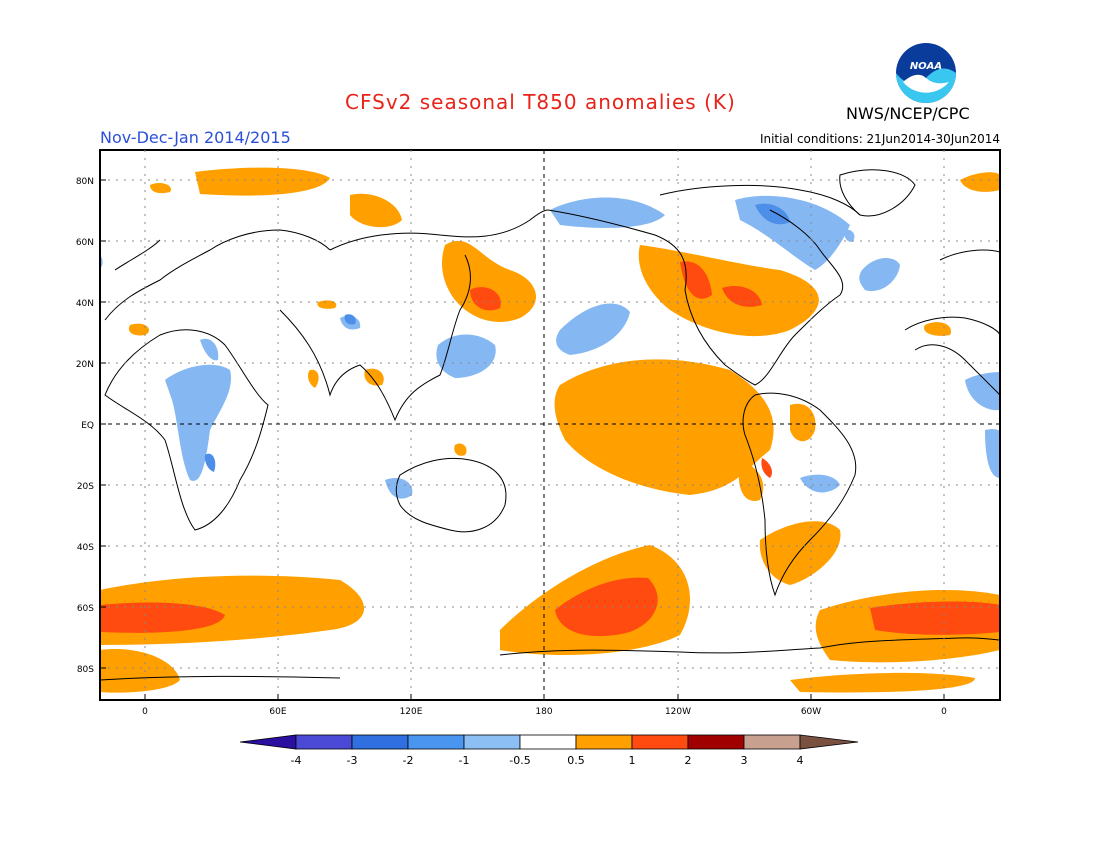 This screenshot has height=850, width=1100. I want to click on svg-text: NOAA, so click(926, 66).